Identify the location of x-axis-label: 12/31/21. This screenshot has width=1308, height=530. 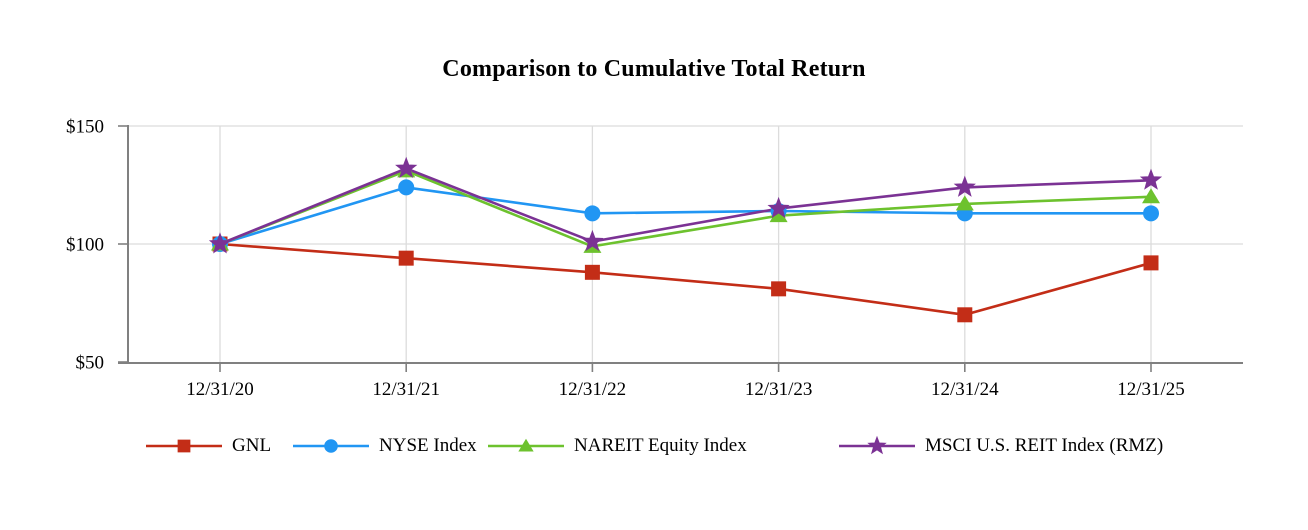
(406, 389).